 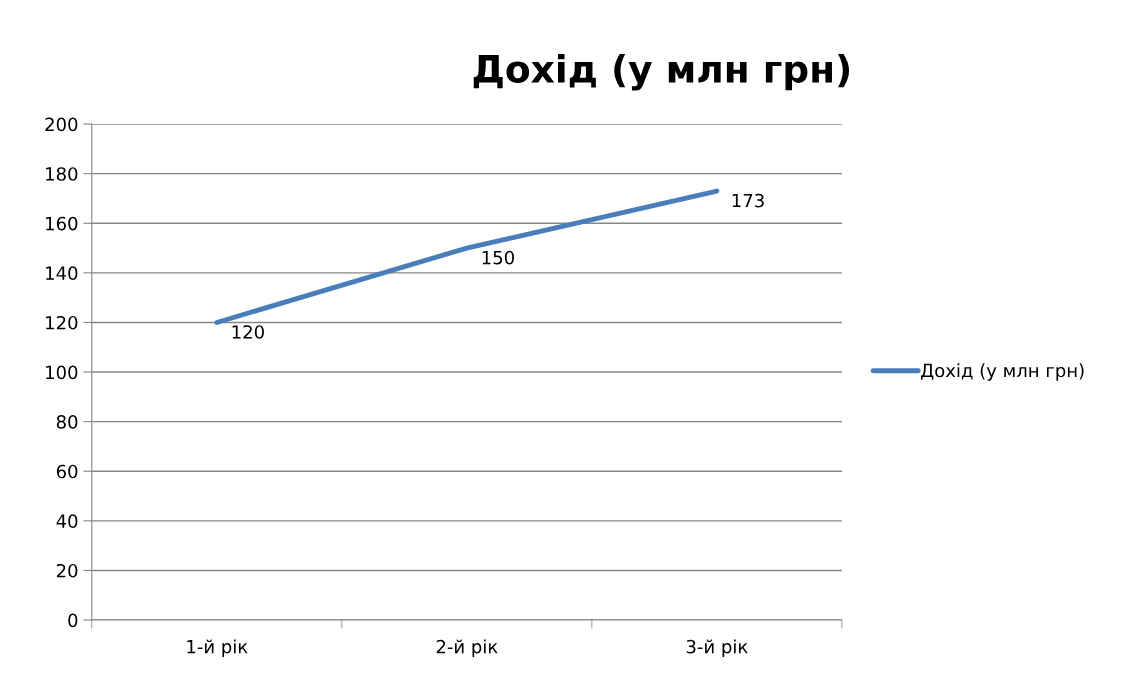 I want to click on y-tick-label: 160, so click(x=62, y=223).